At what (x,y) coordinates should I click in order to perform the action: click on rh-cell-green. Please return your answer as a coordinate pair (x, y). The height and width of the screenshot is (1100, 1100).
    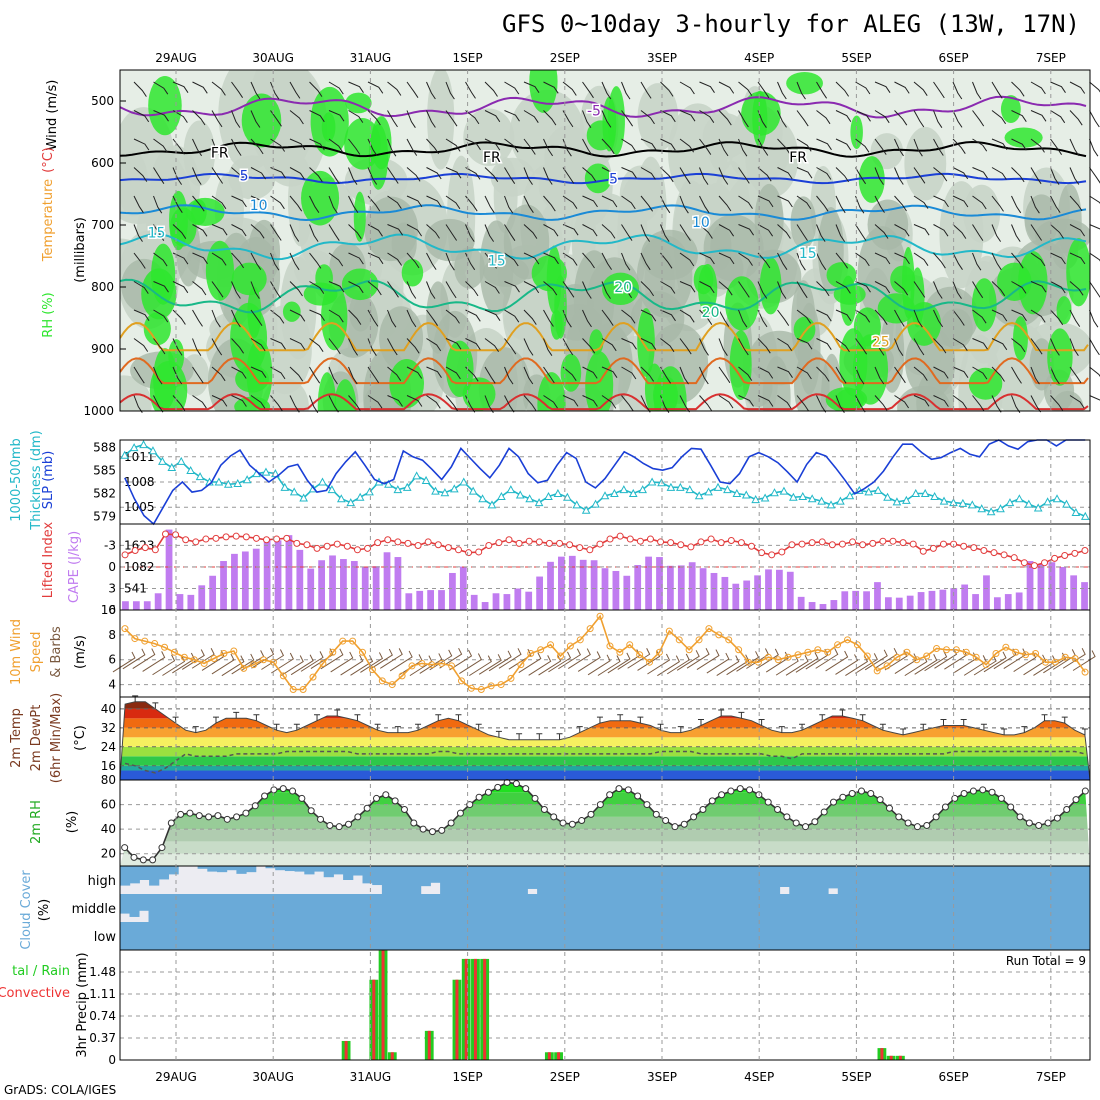
    Looking at the image, I should click on (320, 294).